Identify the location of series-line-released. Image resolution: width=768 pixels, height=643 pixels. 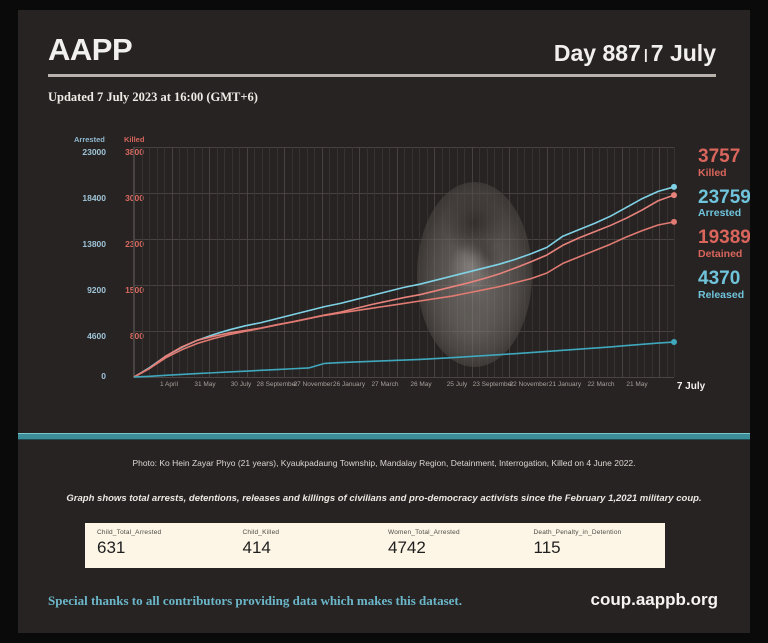
(404, 359).